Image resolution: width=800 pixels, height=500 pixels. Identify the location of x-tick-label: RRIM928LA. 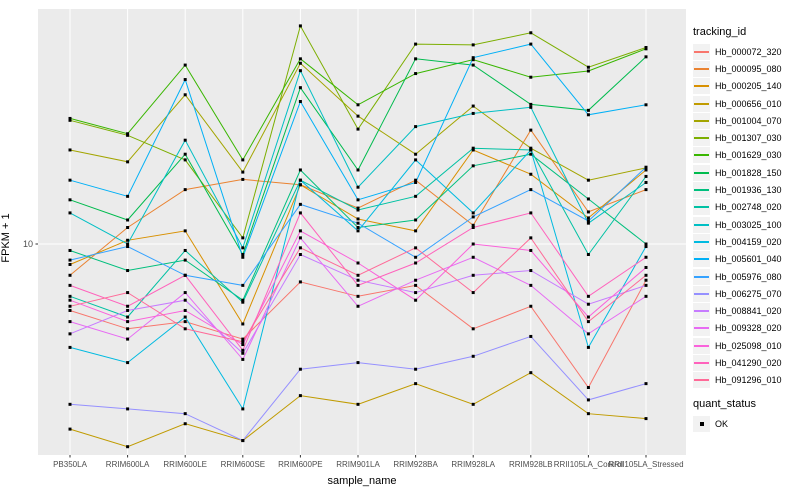
(473, 464).